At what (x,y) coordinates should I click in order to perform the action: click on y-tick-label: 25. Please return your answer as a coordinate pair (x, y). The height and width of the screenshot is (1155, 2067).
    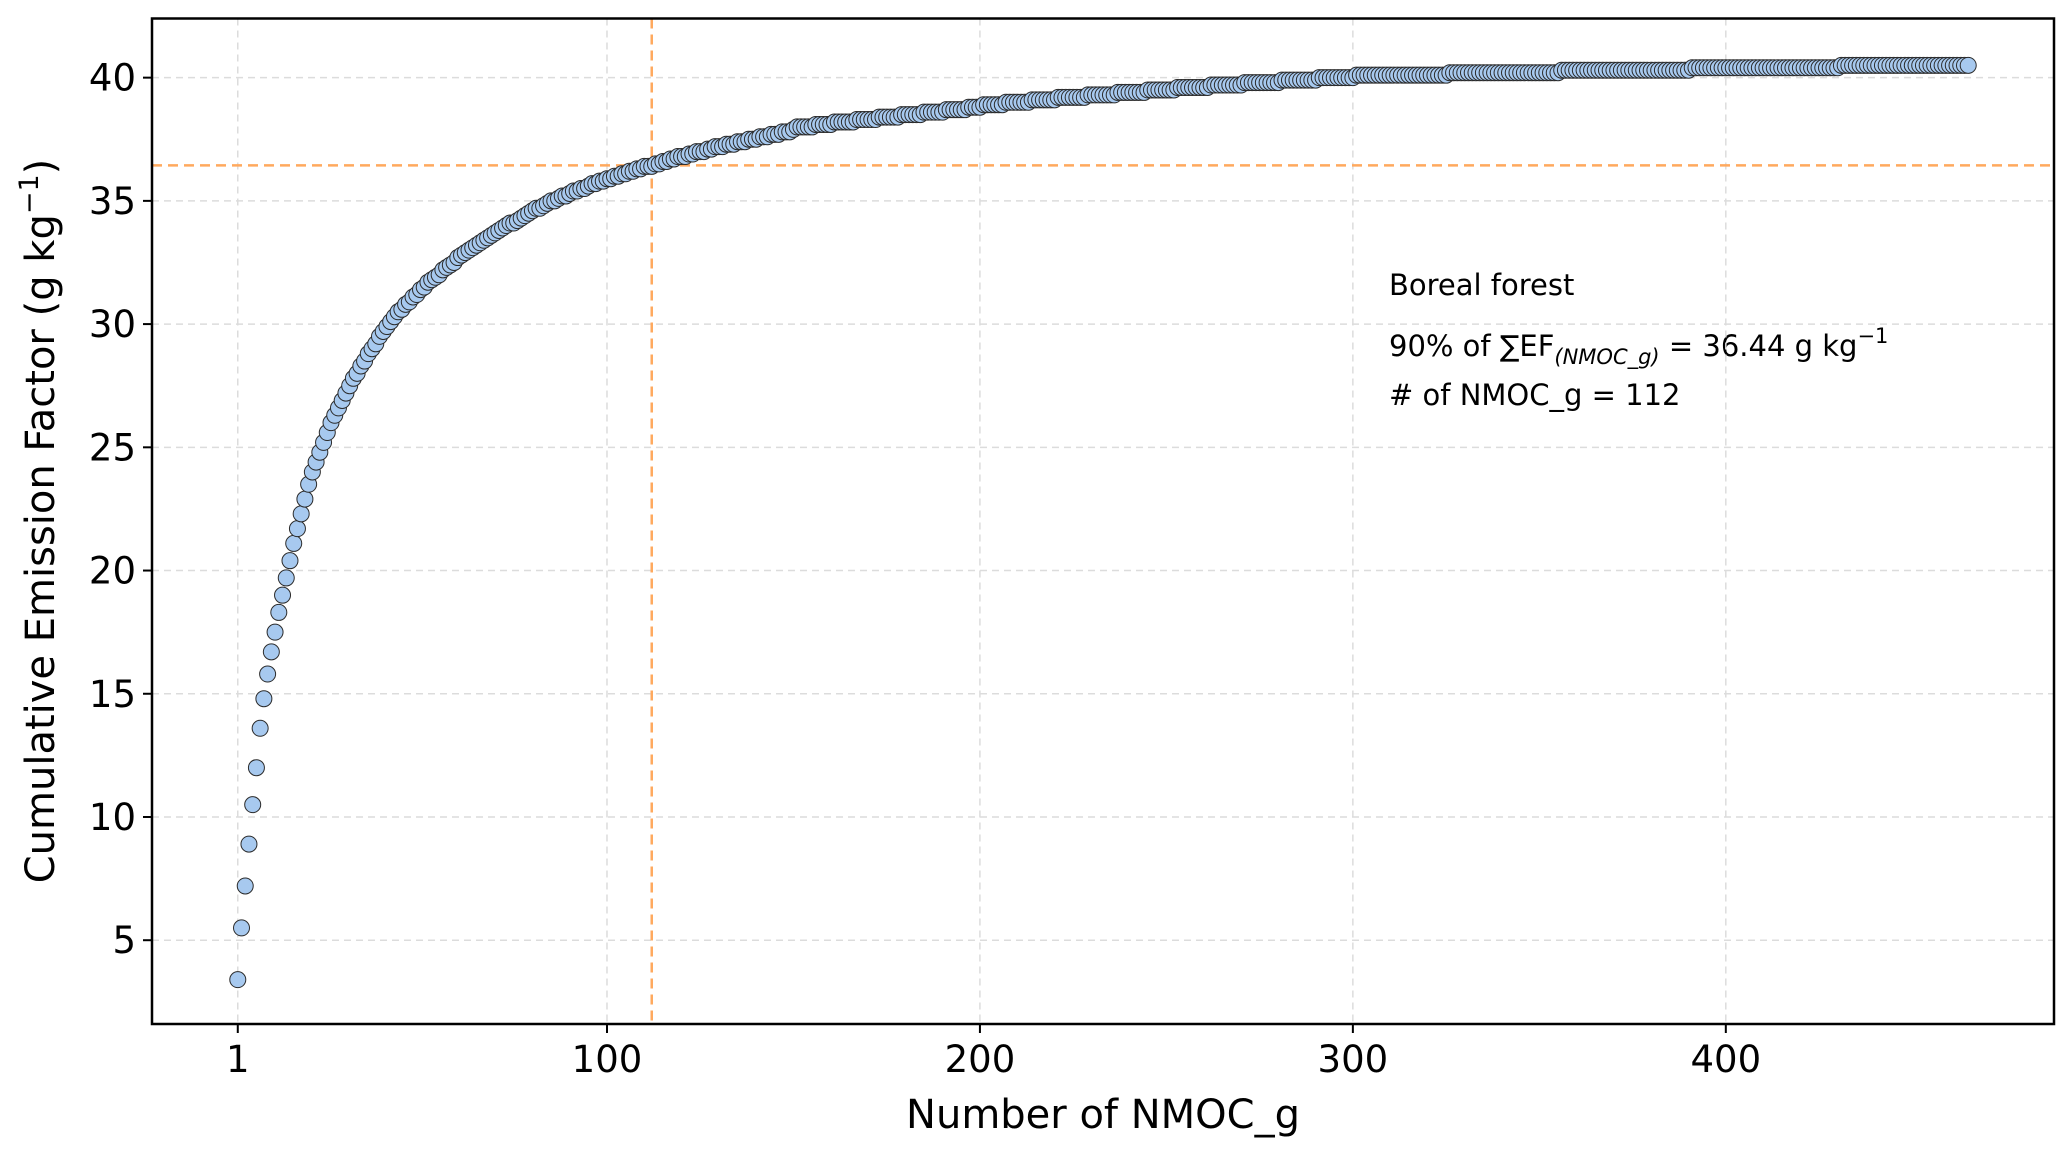
    Looking at the image, I should click on (112, 447).